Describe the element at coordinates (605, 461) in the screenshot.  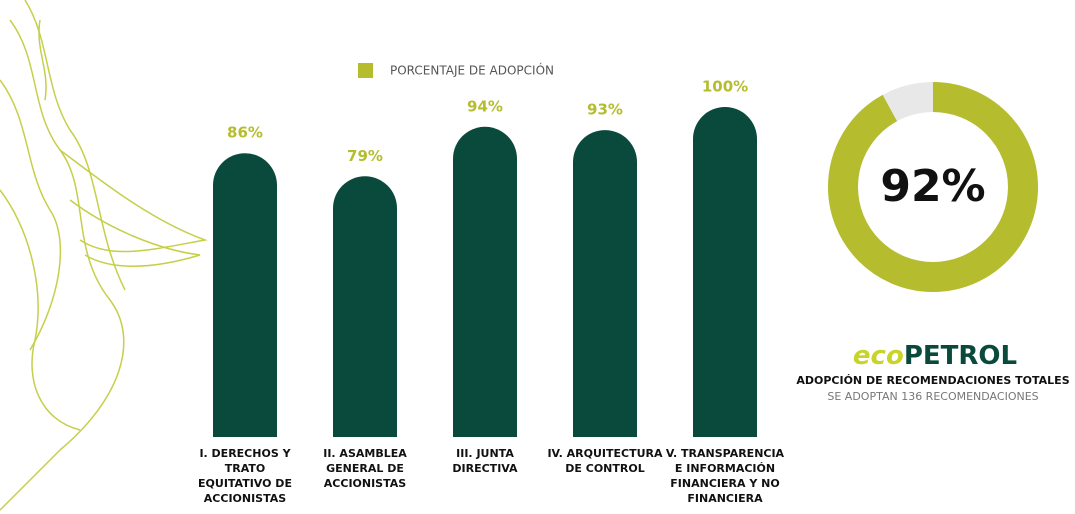
I see `category-label: IV. ARQUITECTURA DE CONTROL` at that location.